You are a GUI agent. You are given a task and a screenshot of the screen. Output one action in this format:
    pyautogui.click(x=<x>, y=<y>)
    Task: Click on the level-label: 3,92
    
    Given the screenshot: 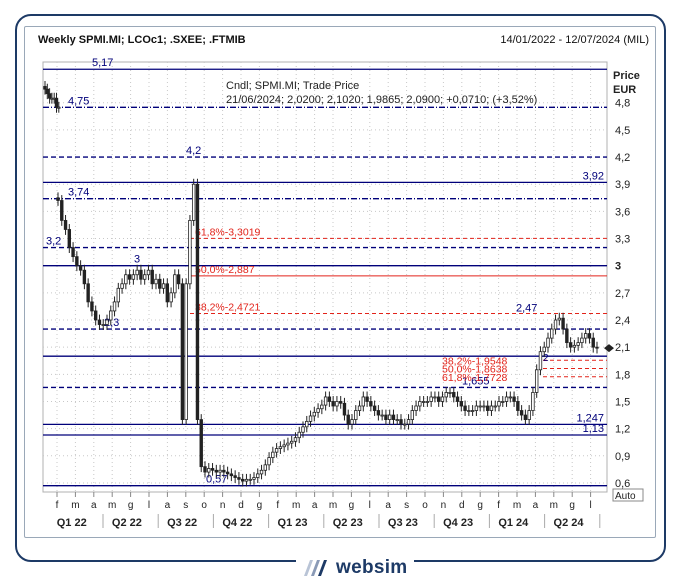 What is the action you would take?
    pyautogui.click(x=593, y=176)
    